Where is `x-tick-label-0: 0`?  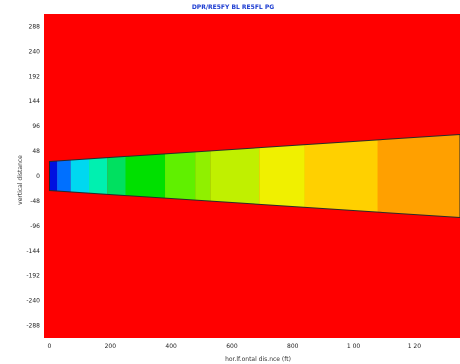
x-tick-label-0: 0 is located at coordinates (50, 346).